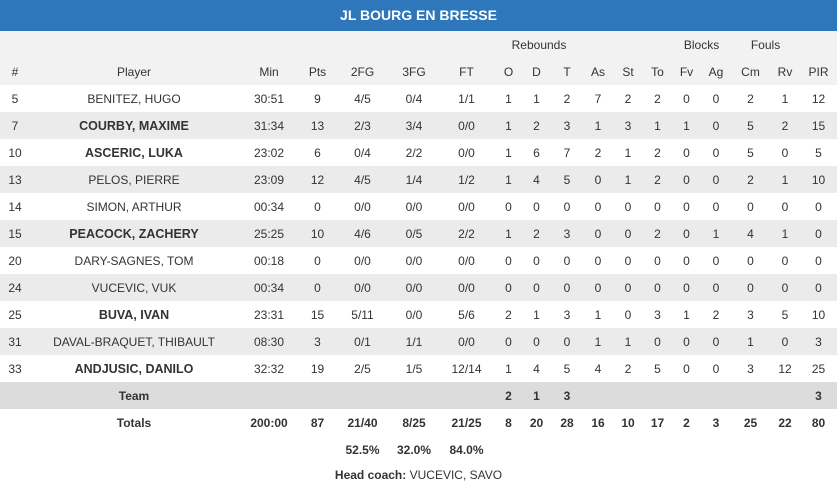 The height and width of the screenshot is (487, 837). Describe the element at coordinates (785, 179) in the screenshot. I see `stat-rv: 1` at that location.